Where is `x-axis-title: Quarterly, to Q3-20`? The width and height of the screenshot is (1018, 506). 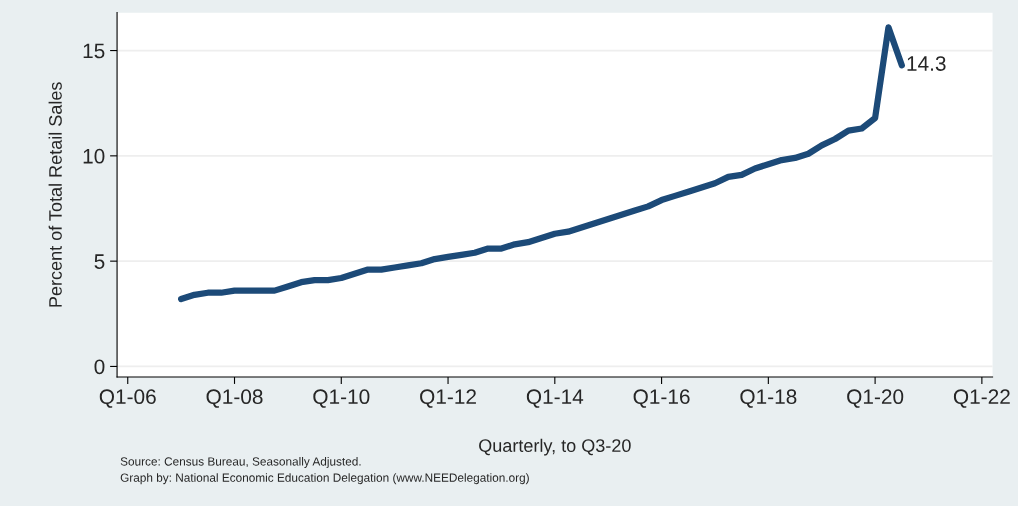
x-axis-title: Quarterly, to Q3-20 is located at coordinates (555, 447).